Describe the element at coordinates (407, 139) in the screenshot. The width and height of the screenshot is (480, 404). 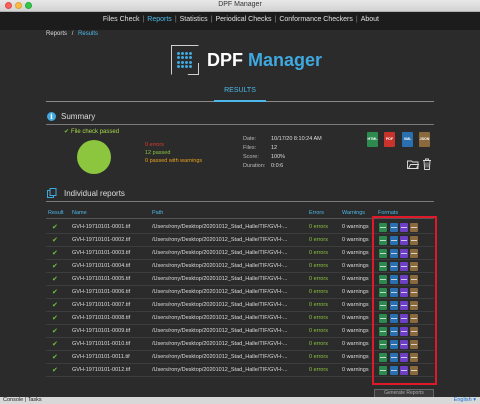
I see `xml-report-icon: XML` at that location.